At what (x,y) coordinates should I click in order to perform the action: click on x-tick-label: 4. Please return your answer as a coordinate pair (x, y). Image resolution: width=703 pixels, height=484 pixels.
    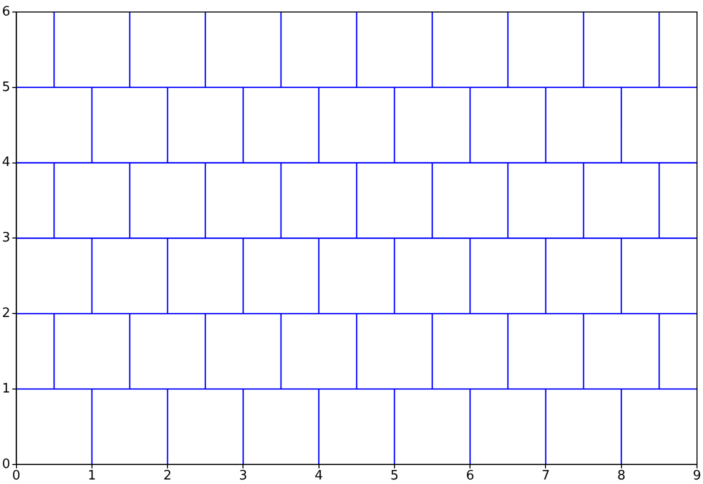
    Looking at the image, I should click on (318, 476).